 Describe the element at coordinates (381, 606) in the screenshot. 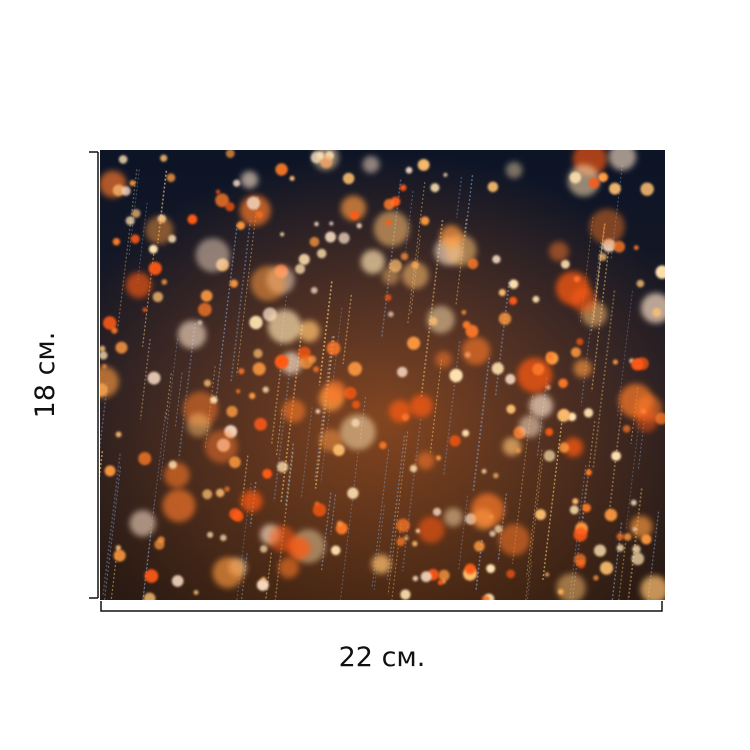

I see `width-line` at that location.